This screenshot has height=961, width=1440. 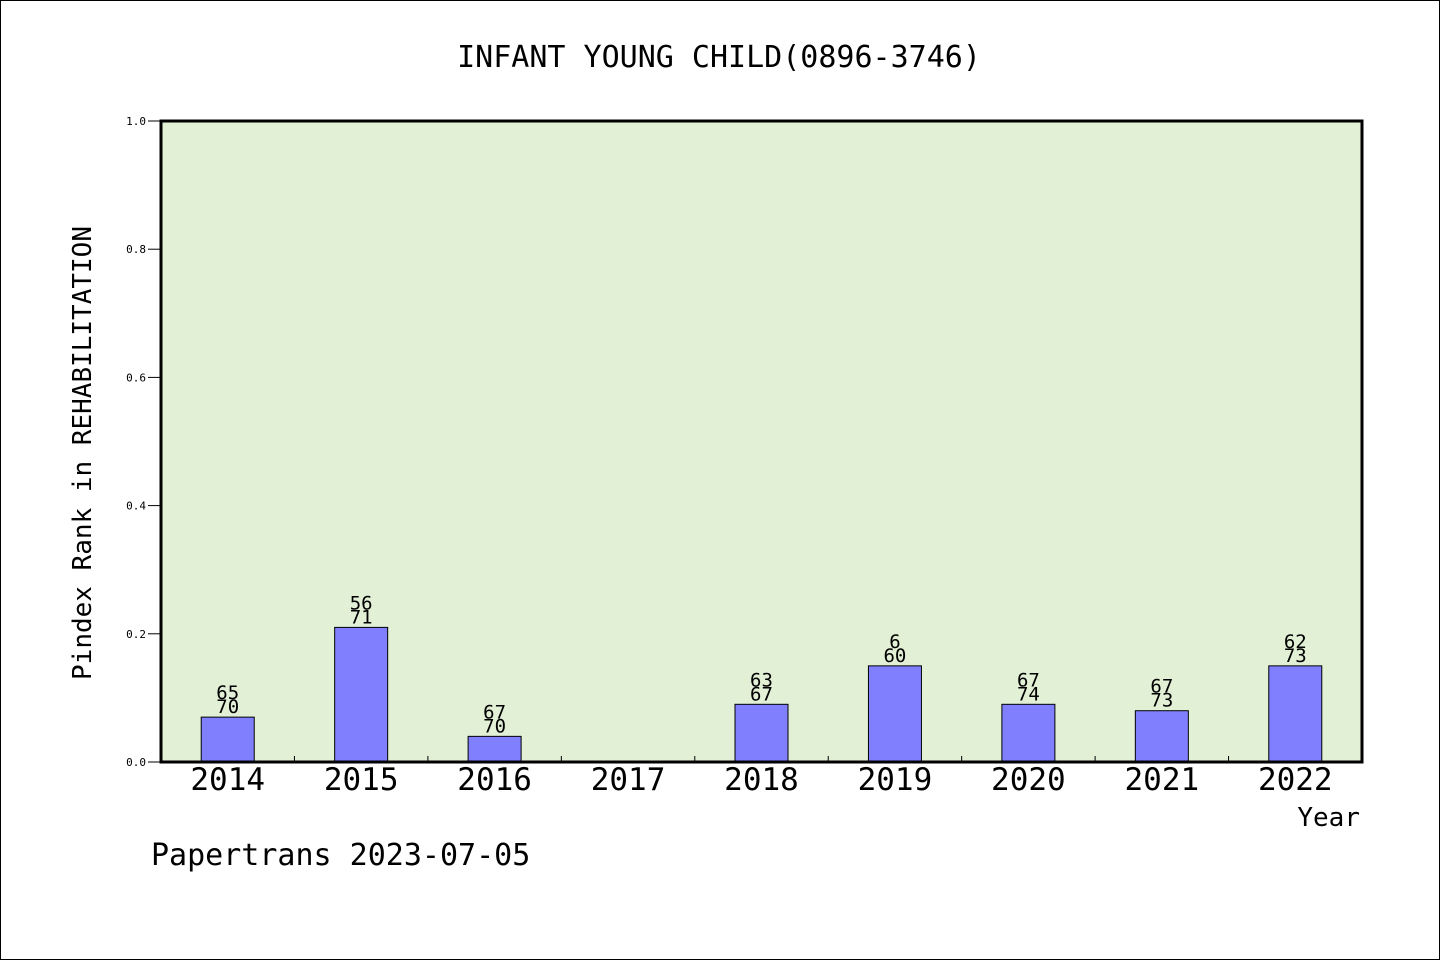 I want to click on bar-label-bottom: 60, so click(x=894, y=656).